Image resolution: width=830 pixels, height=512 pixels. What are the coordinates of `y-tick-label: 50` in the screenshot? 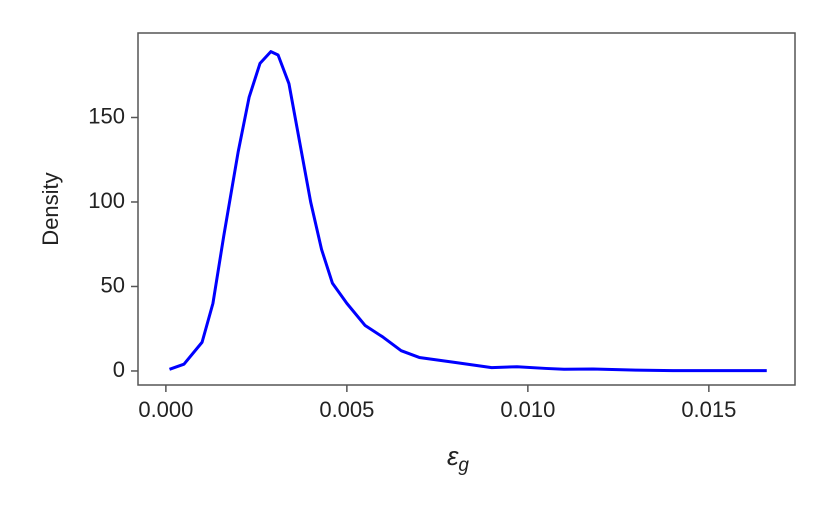 It's located at (113, 284).